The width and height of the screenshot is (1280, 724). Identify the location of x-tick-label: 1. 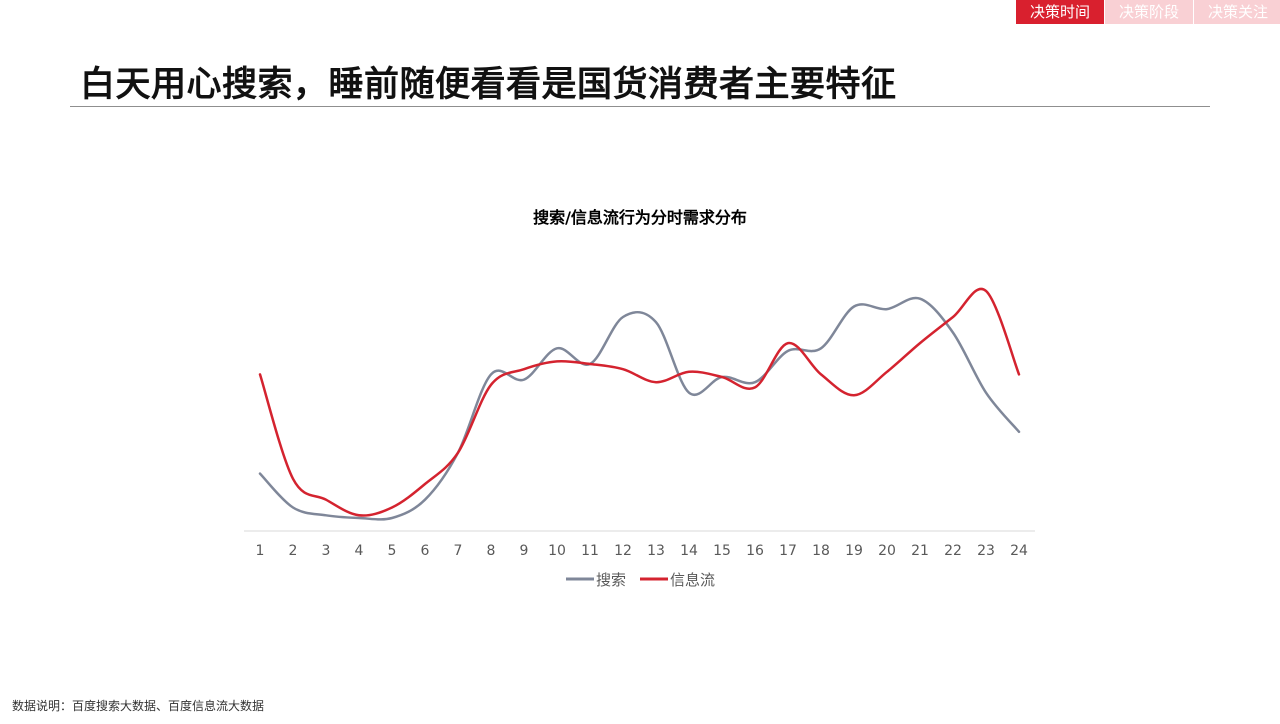
(260, 551).